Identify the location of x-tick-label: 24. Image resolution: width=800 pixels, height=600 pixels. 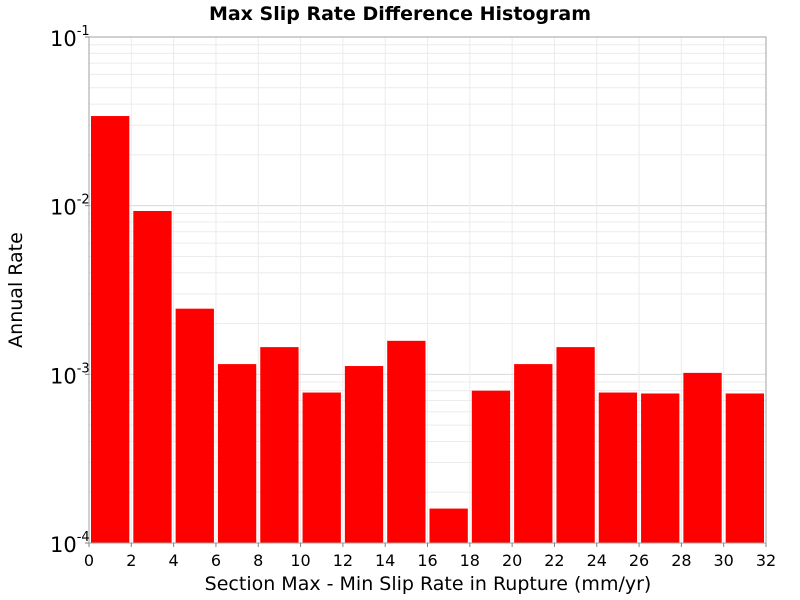
(597, 560).